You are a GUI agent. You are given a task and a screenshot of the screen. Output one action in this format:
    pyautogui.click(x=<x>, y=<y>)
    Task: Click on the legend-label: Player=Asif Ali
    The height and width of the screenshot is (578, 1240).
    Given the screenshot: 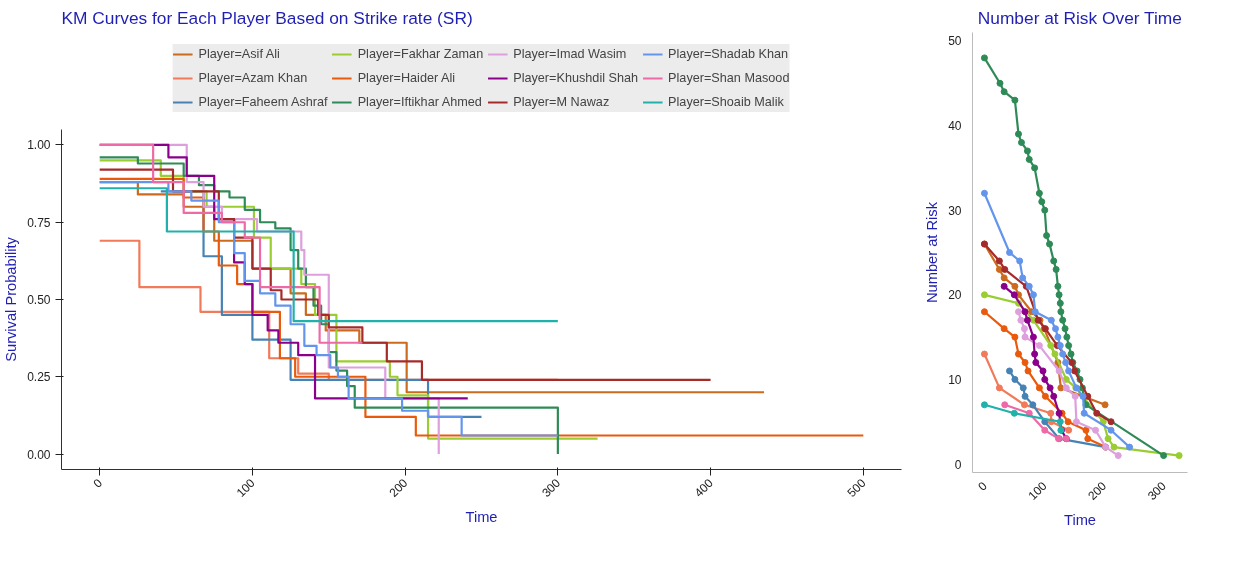 What is the action you would take?
    pyautogui.click(x=239, y=54)
    